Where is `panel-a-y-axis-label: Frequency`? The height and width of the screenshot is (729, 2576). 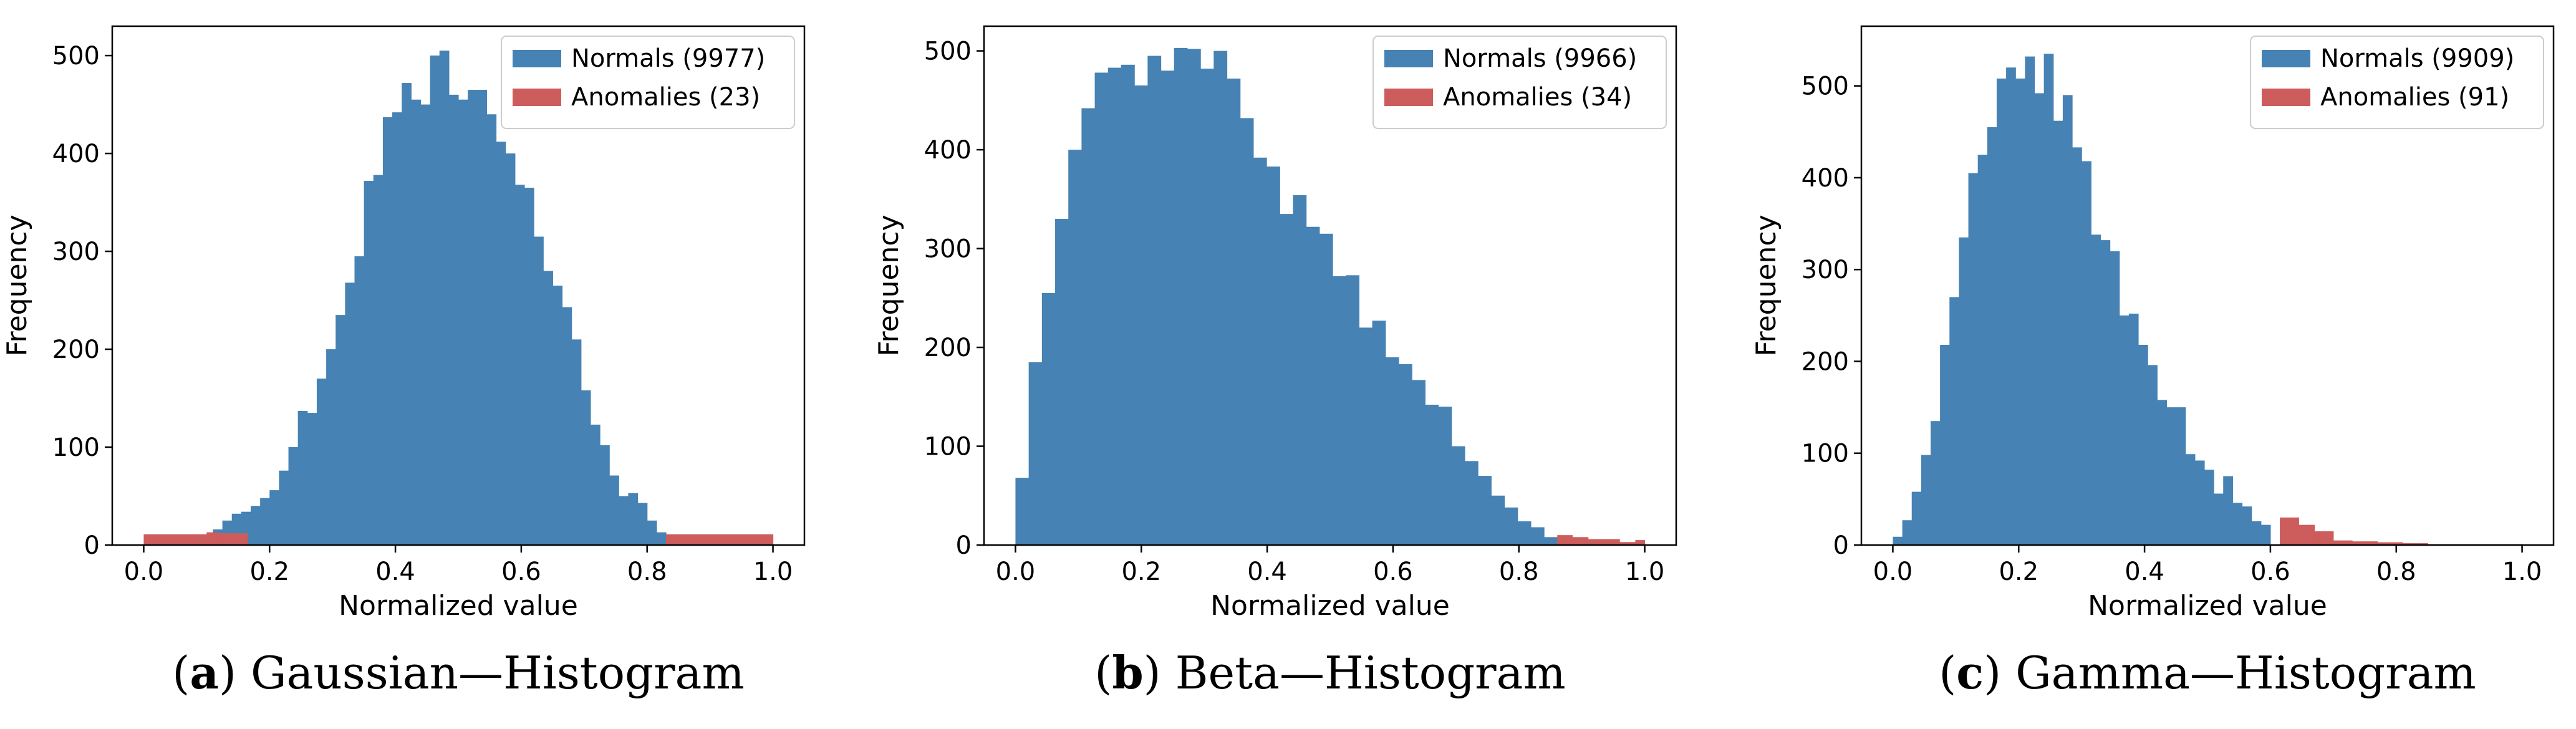
panel-a-y-axis-label: Frequency is located at coordinates (17, 285).